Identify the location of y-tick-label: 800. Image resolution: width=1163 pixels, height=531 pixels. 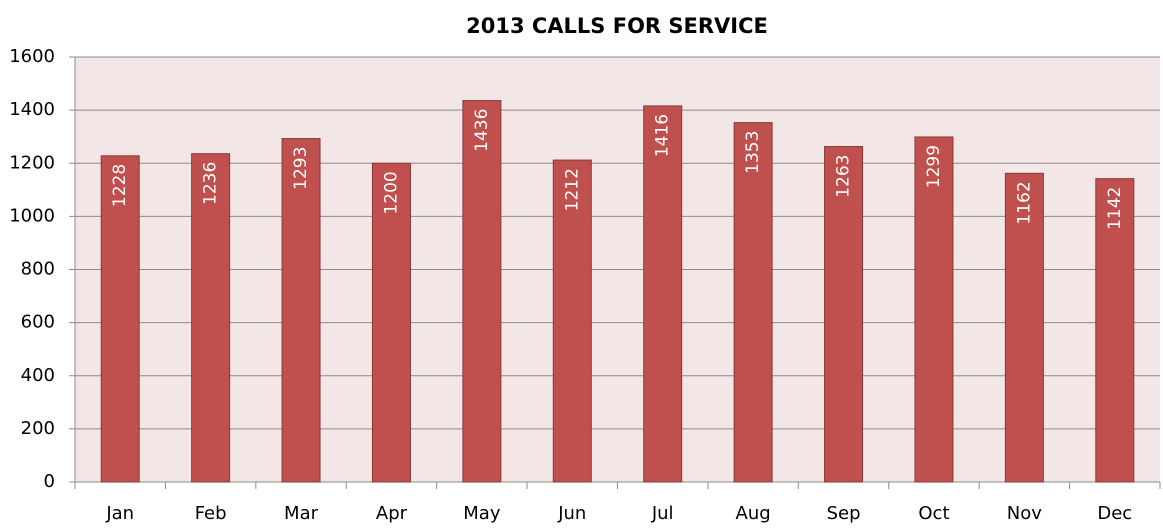
(38, 269).